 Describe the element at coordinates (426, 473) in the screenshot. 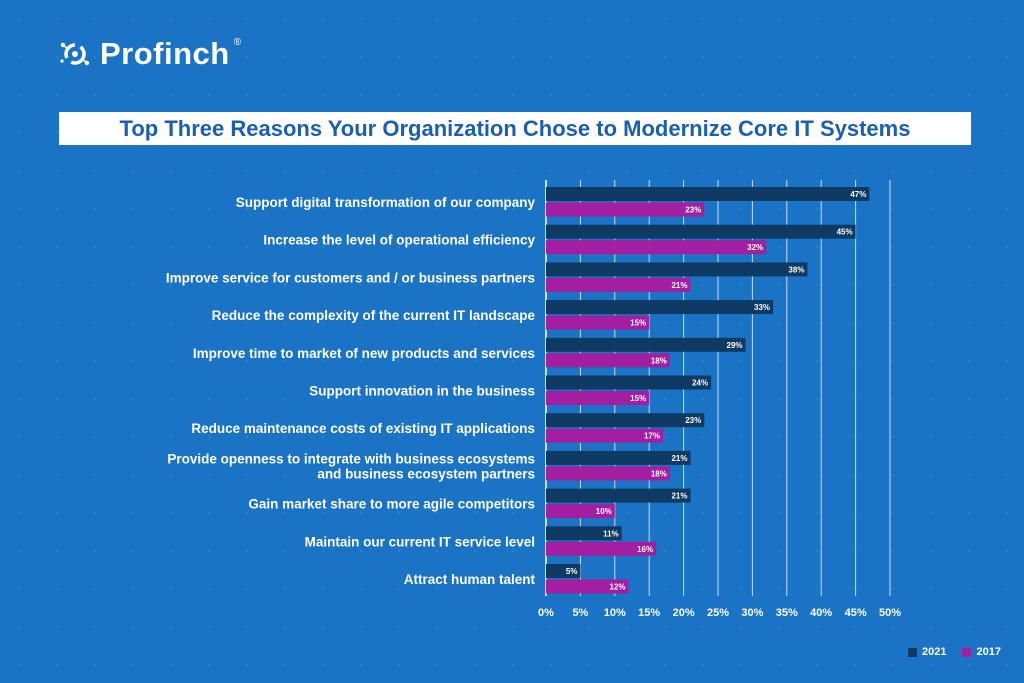

I see `category-label: and business ecosystem partners` at that location.